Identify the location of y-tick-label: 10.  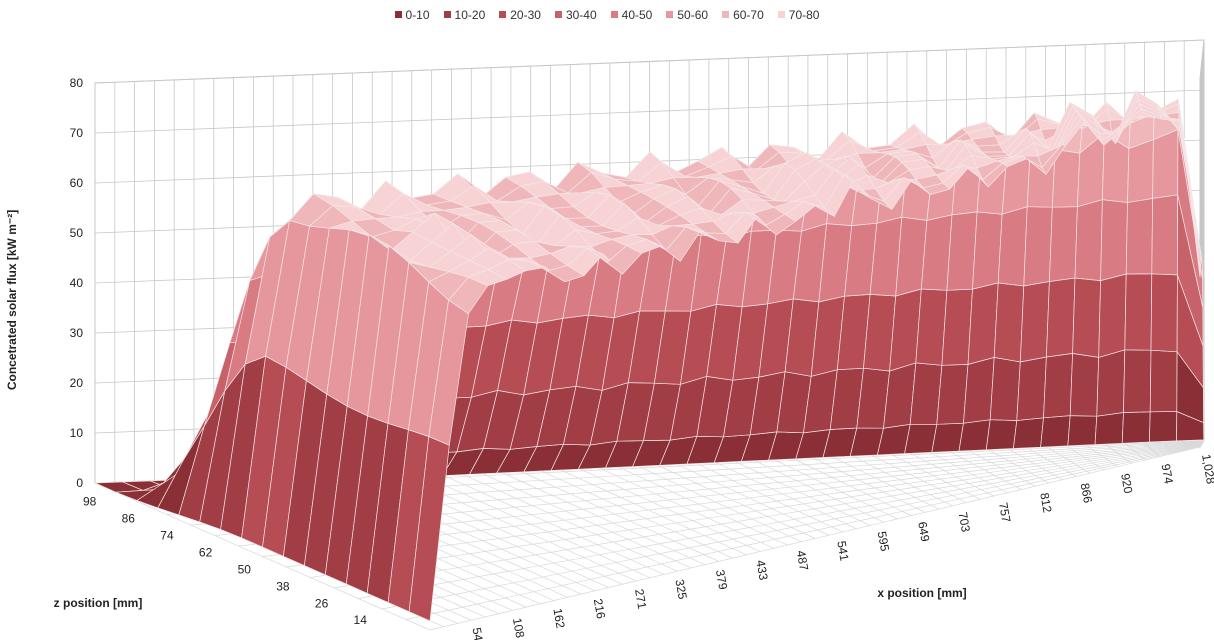
(77, 433).